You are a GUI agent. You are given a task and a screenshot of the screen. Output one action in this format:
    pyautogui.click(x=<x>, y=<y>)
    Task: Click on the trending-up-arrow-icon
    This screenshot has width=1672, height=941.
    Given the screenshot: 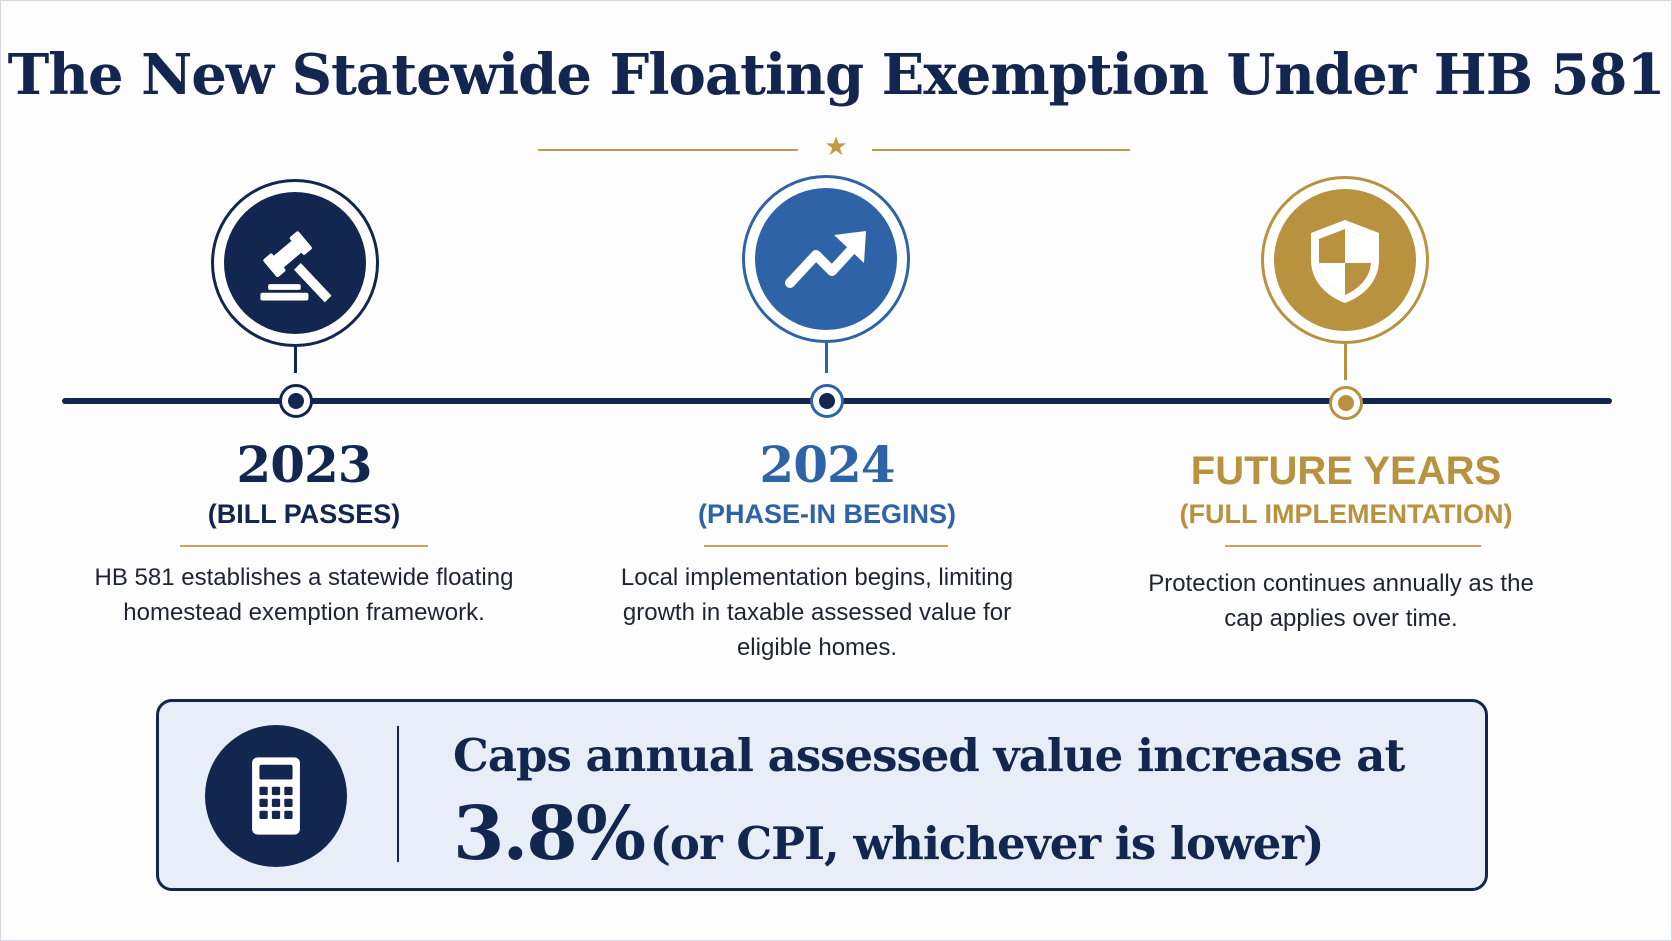 What is the action you would take?
    pyautogui.click(x=826, y=259)
    